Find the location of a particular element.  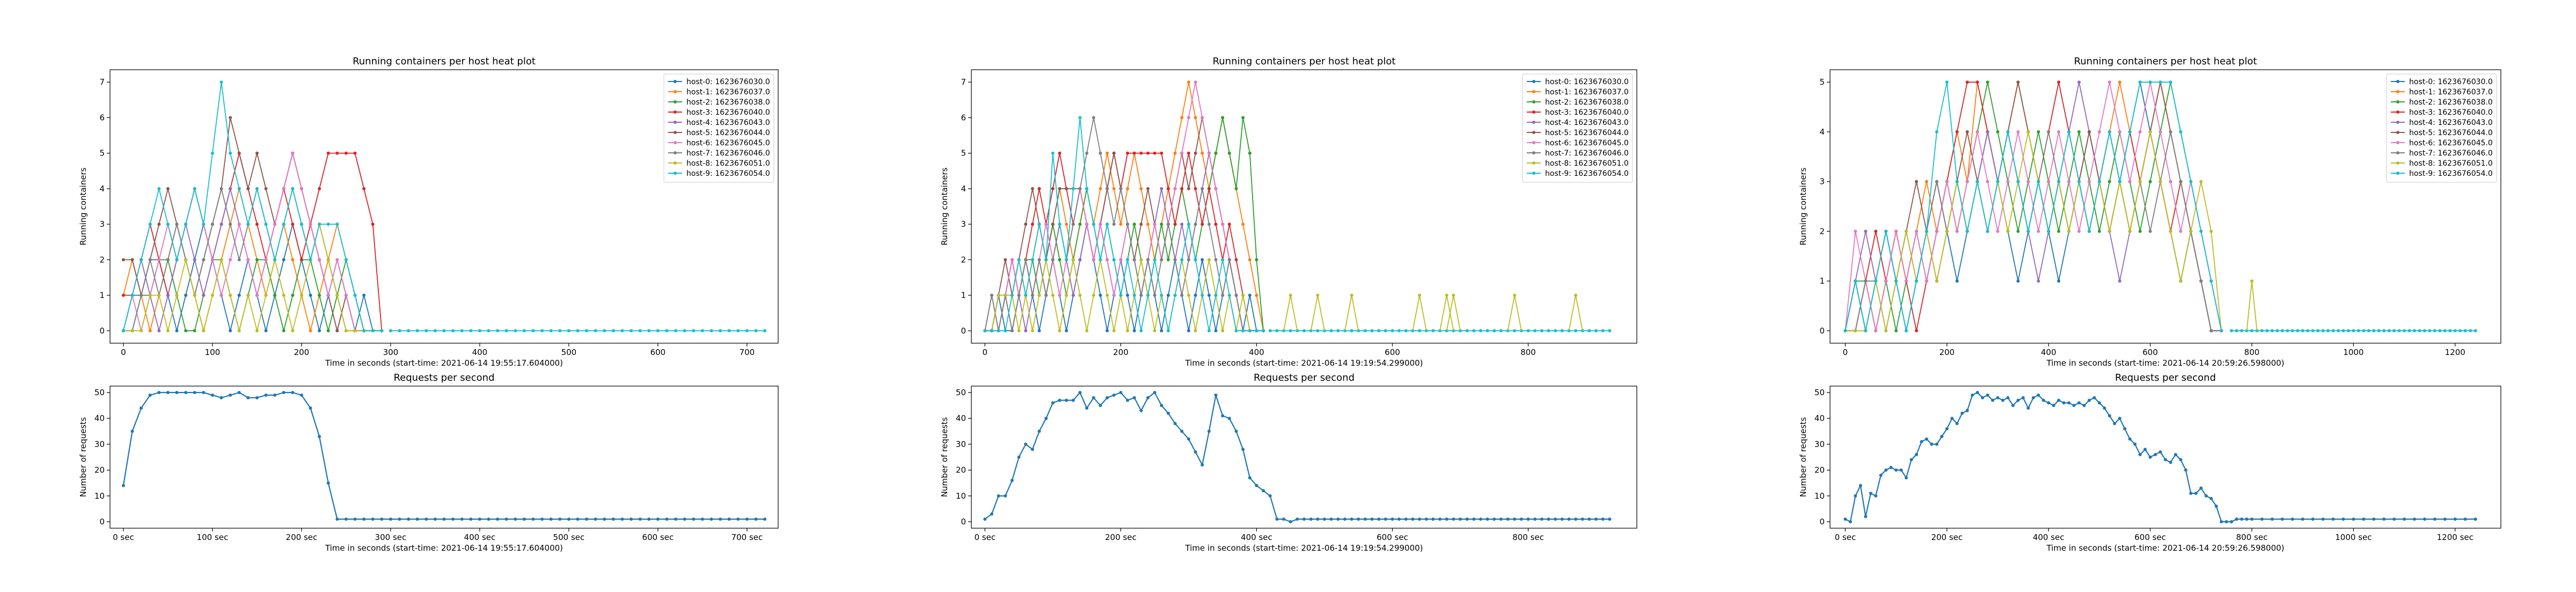

y-tick-label: 10 is located at coordinates (1819, 496).